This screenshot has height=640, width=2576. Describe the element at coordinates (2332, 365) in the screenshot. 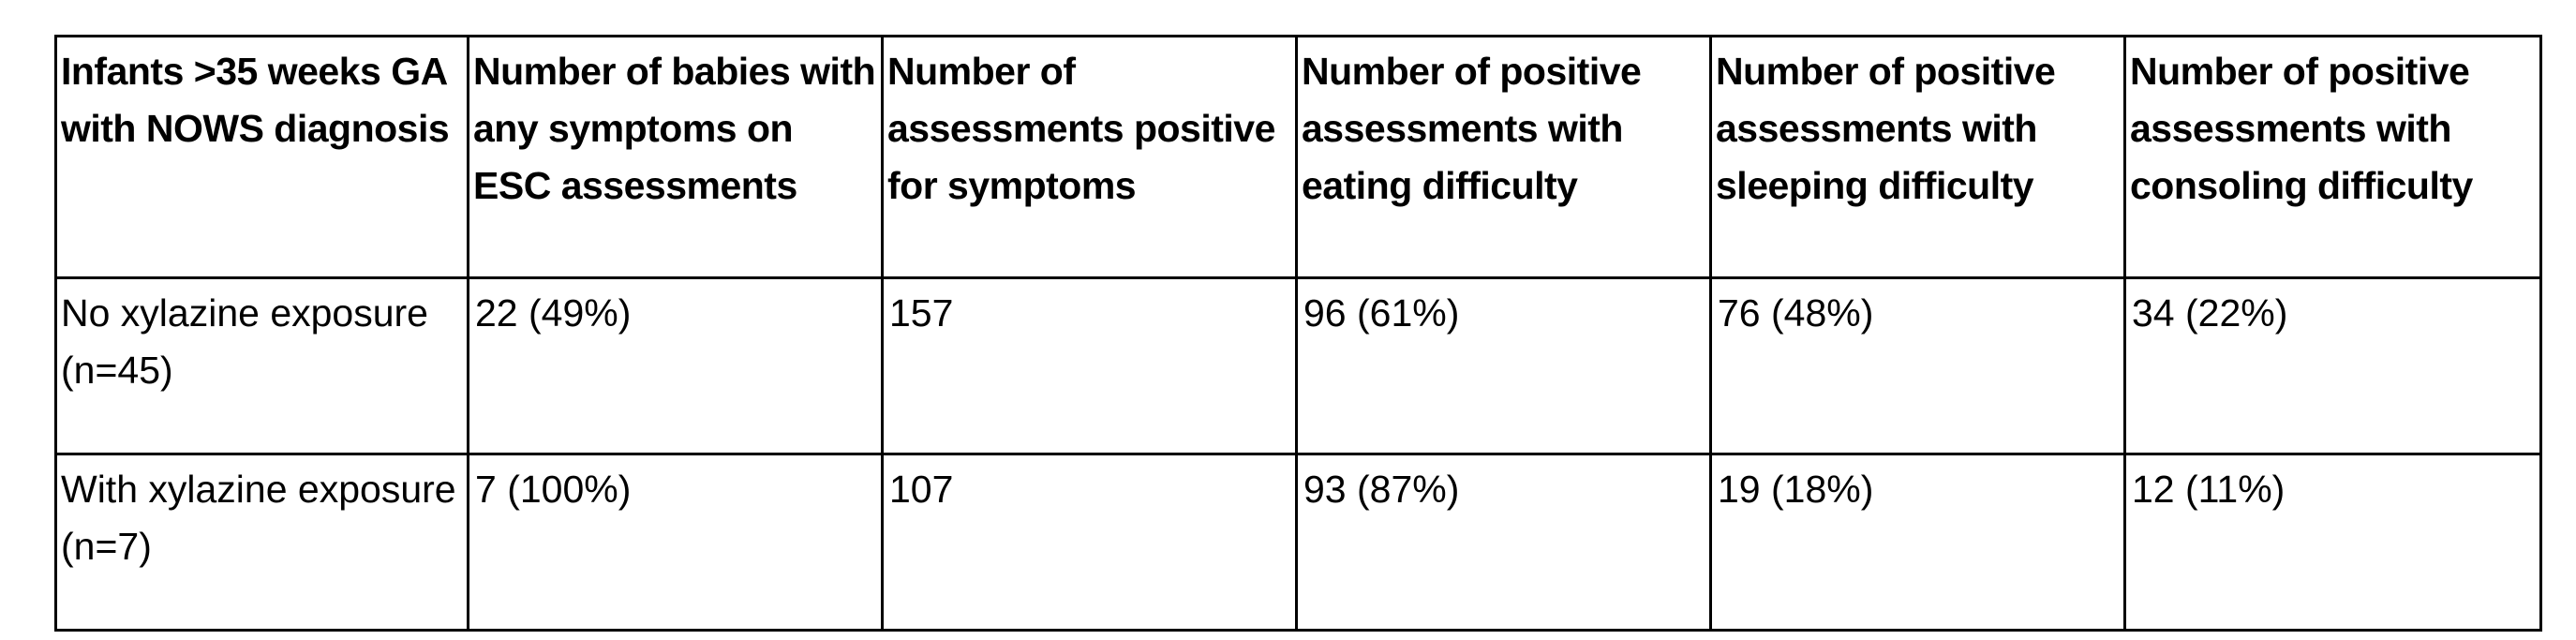

I see `table-cell: 34 (22%)` at that location.